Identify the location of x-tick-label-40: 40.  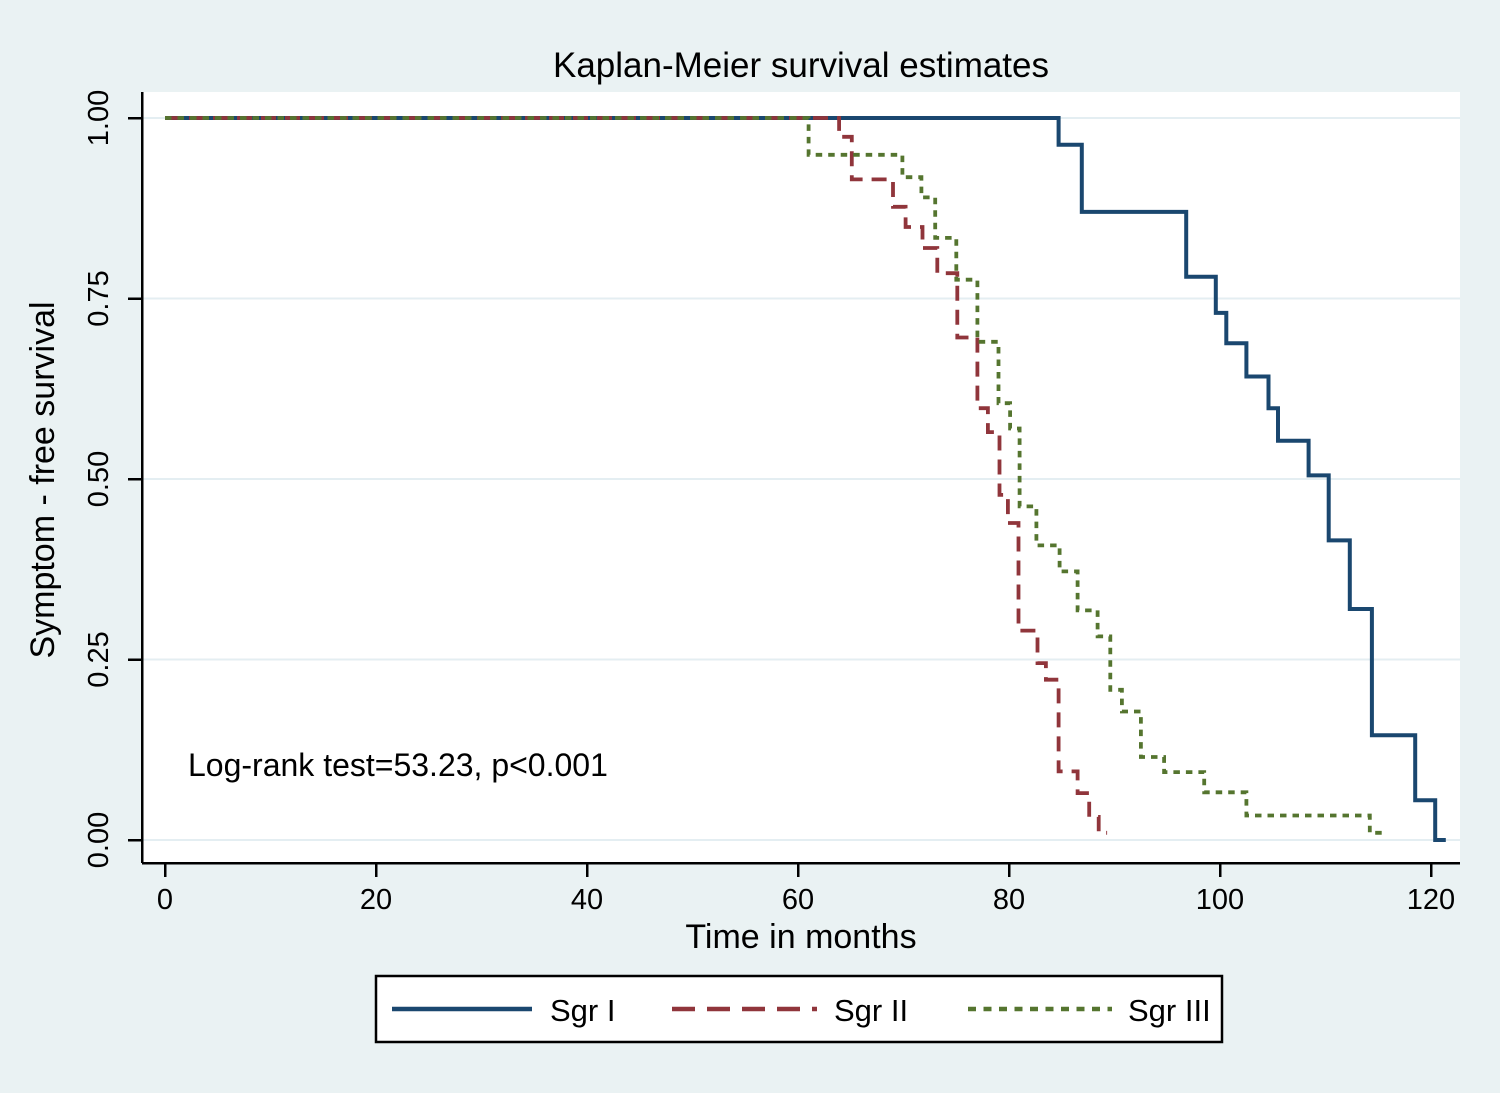
(587, 900).